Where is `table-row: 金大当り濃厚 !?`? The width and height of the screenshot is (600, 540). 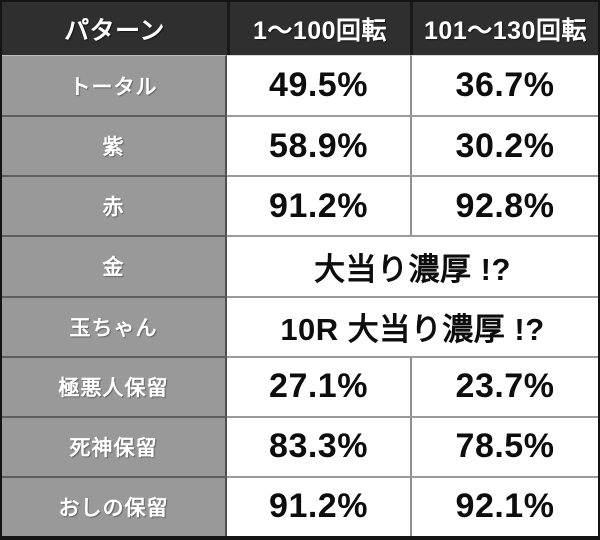 table-row: 金大当り濃厚 !? is located at coordinates (300, 265).